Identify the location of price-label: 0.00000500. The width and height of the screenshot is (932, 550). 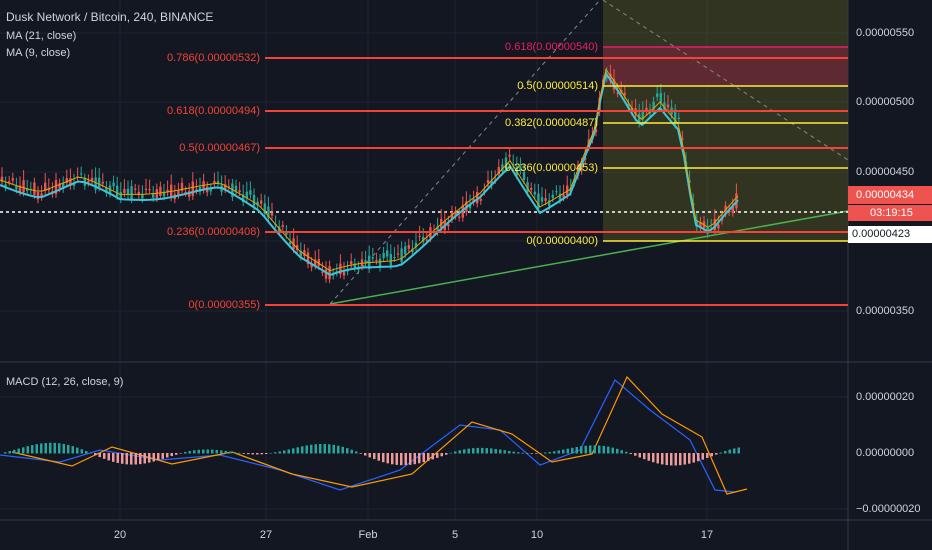
(885, 102).